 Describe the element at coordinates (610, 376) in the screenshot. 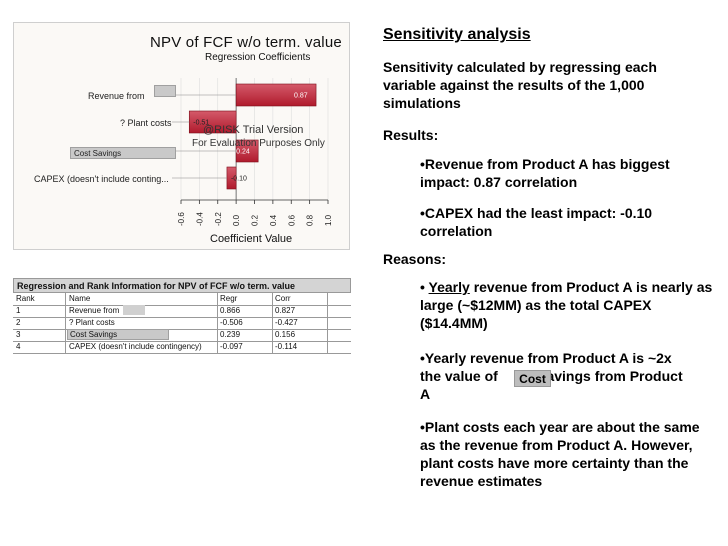

I see `reason-2-line-2b: savings from Product` at that location.